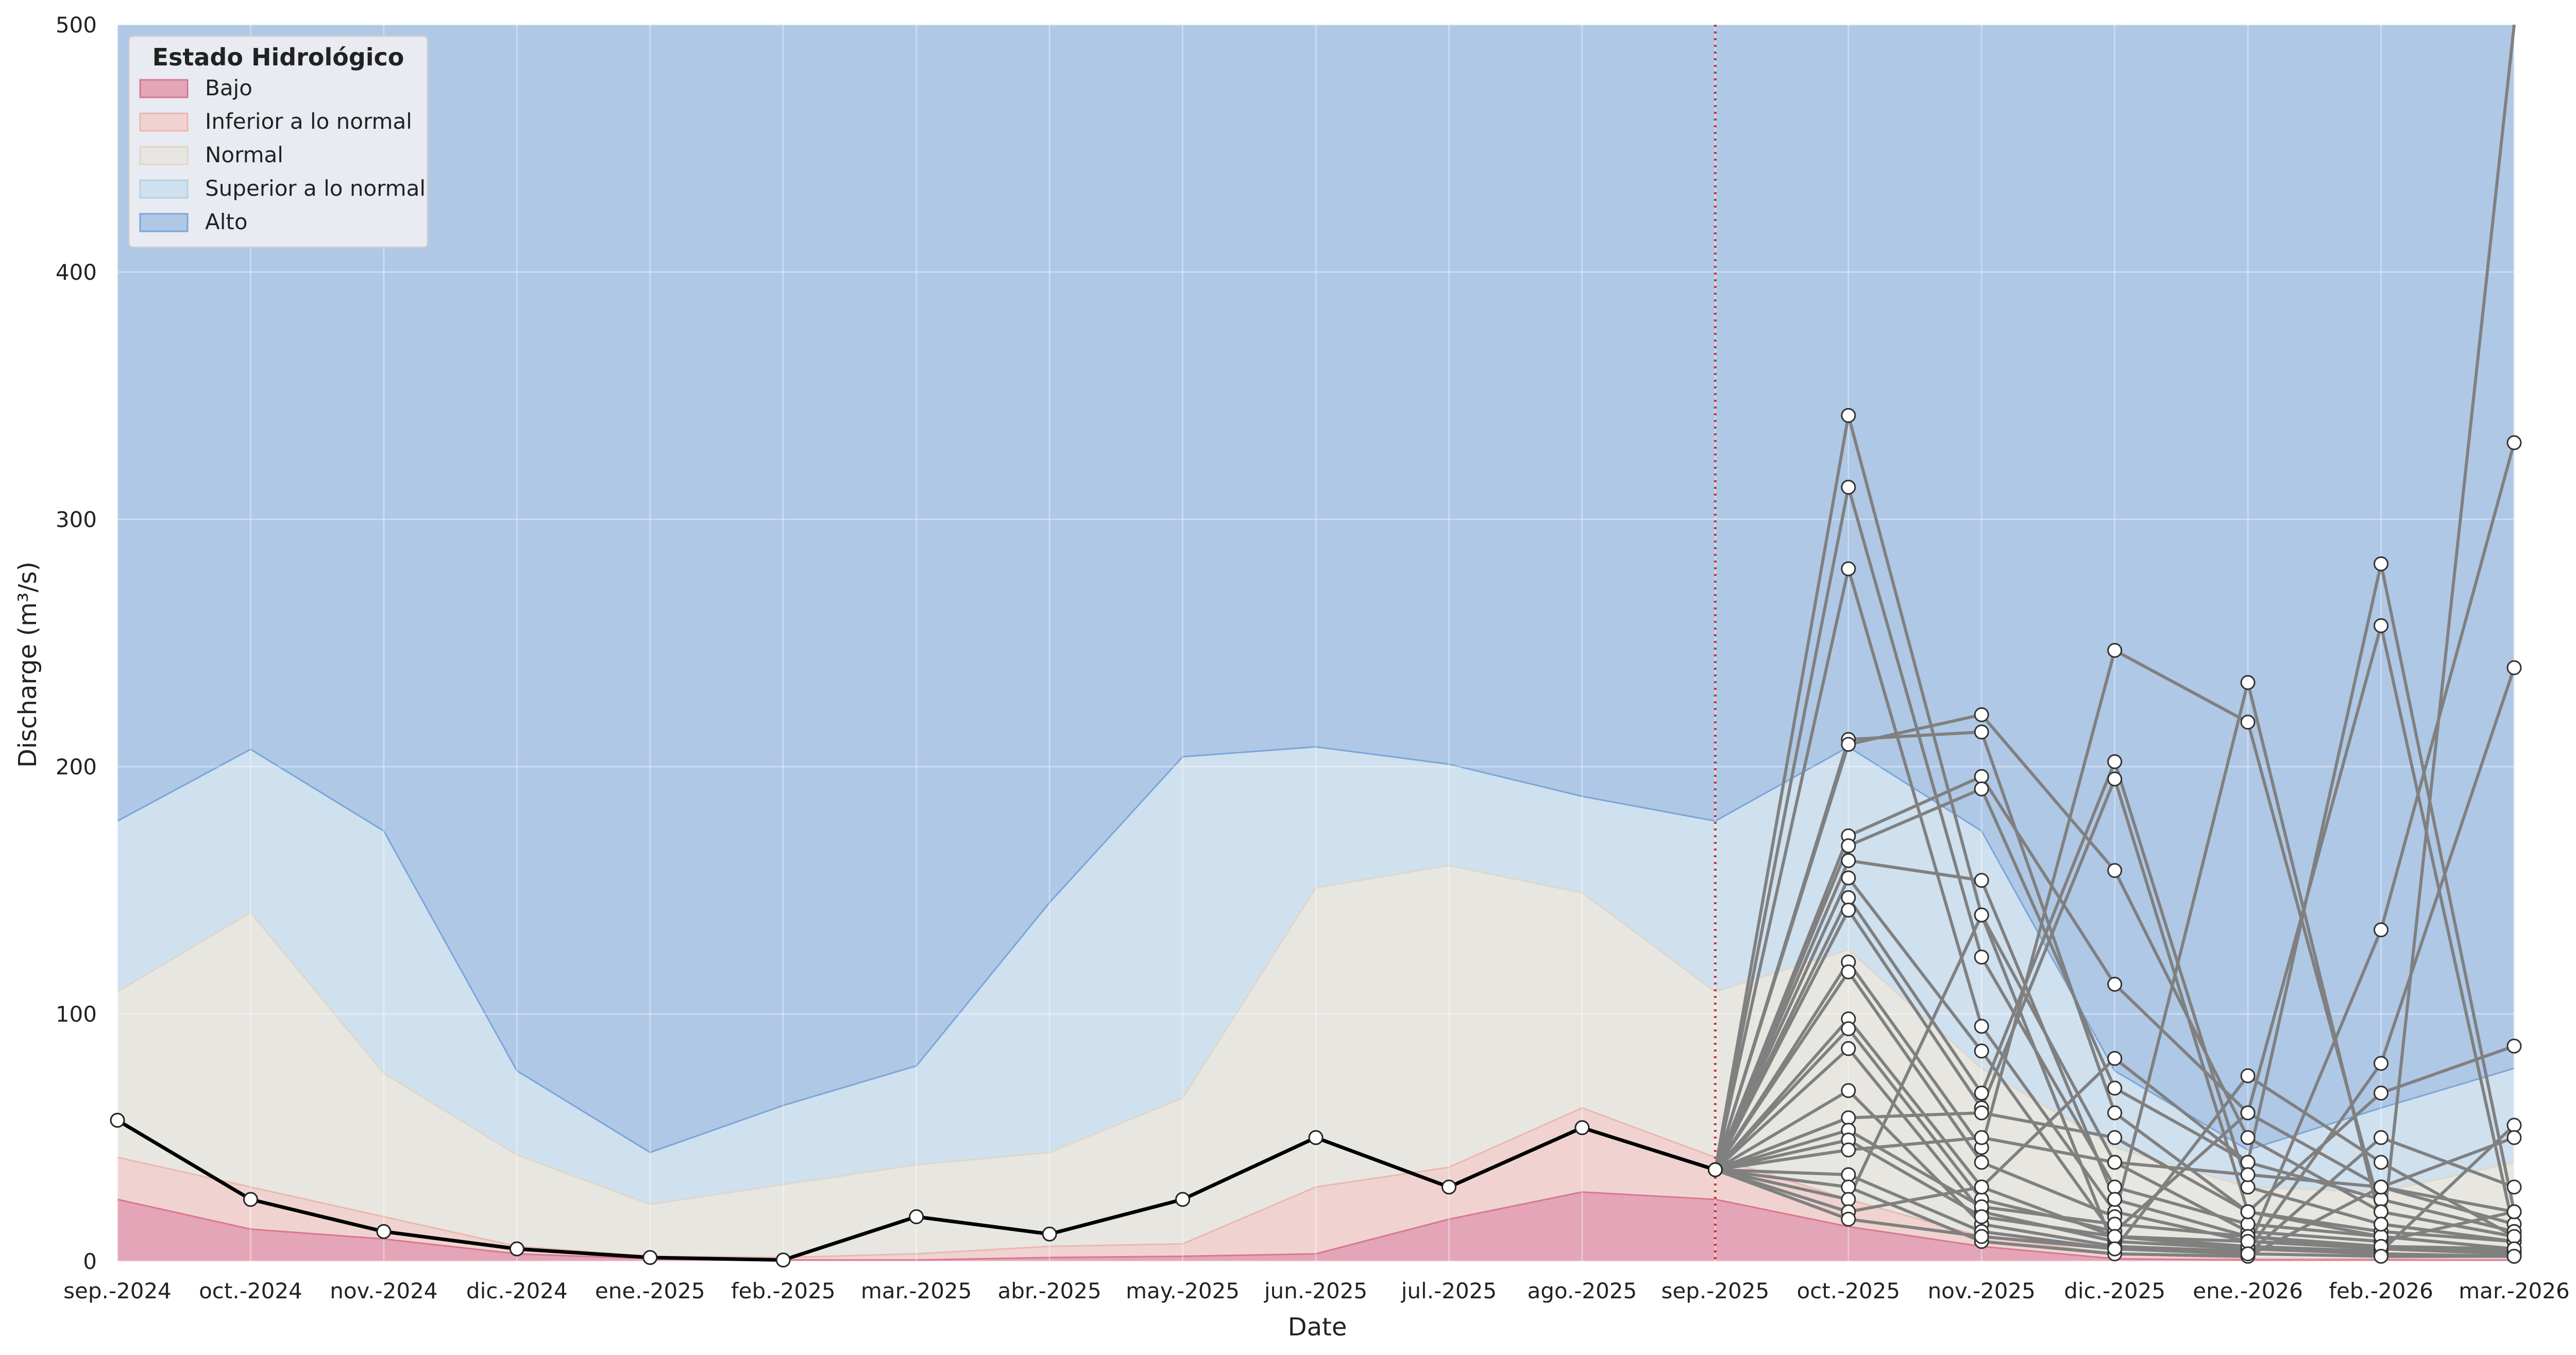 Image resolution: width=2576 pixels, height=1355 pixels. I want to click on y-tick-label: 0, so click(90, 1261).